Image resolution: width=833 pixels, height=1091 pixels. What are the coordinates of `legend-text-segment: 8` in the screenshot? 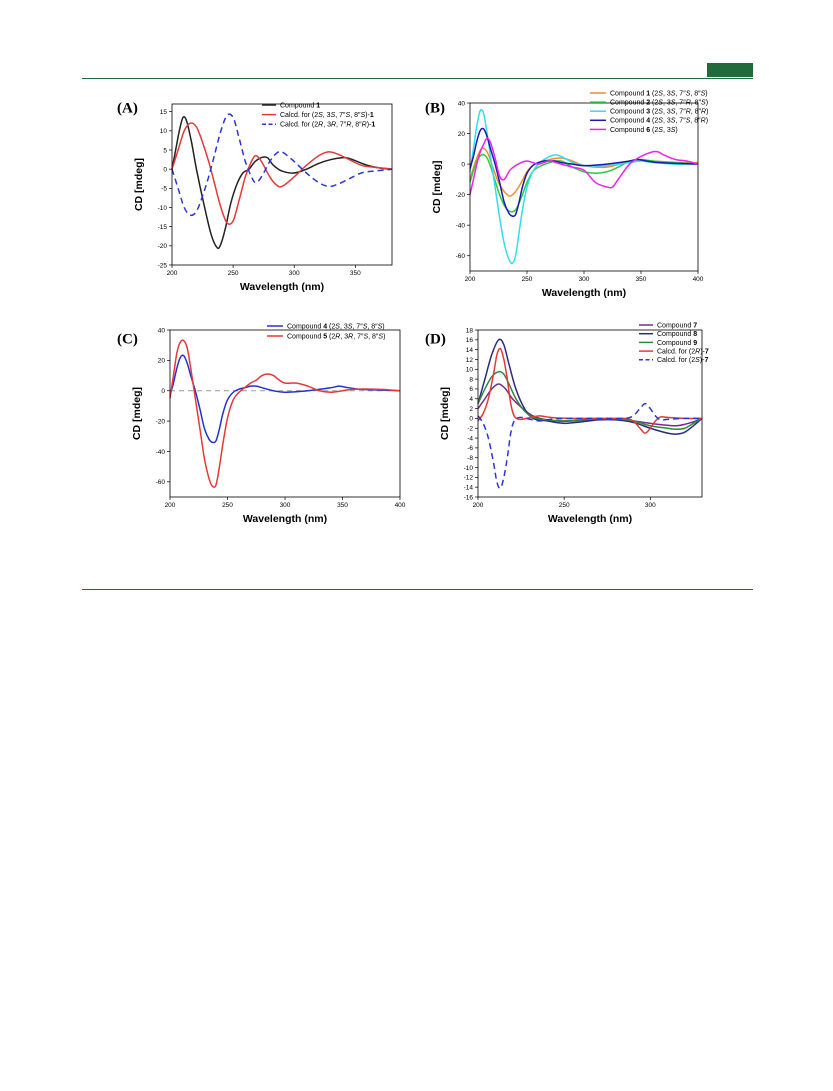 It's located at (695, 334).